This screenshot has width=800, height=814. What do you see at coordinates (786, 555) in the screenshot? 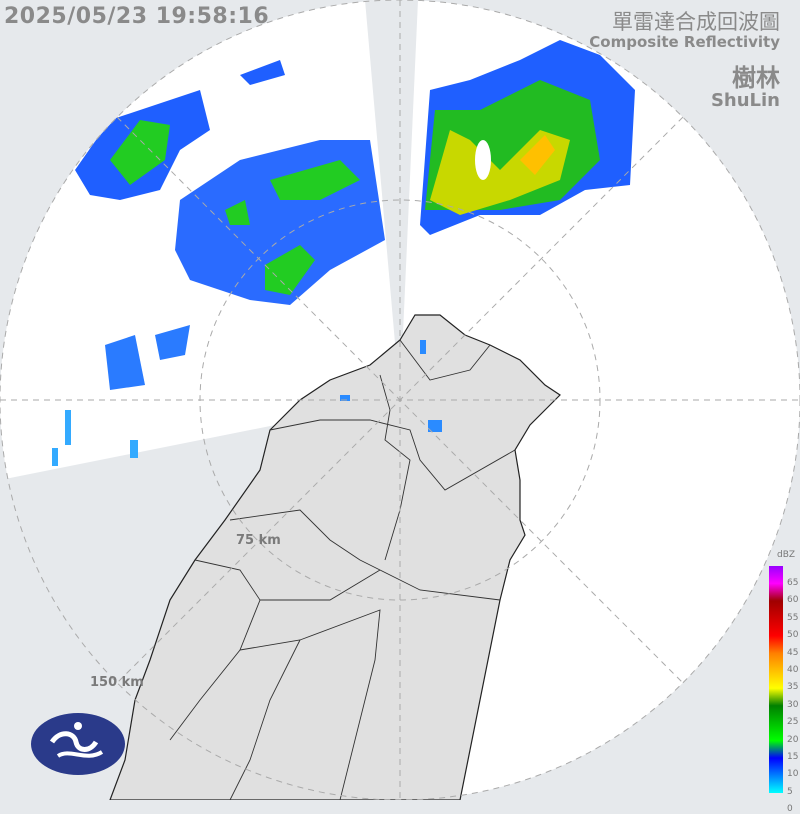
I see `legend-unit: dBZ` at bounding box center [786, 555].